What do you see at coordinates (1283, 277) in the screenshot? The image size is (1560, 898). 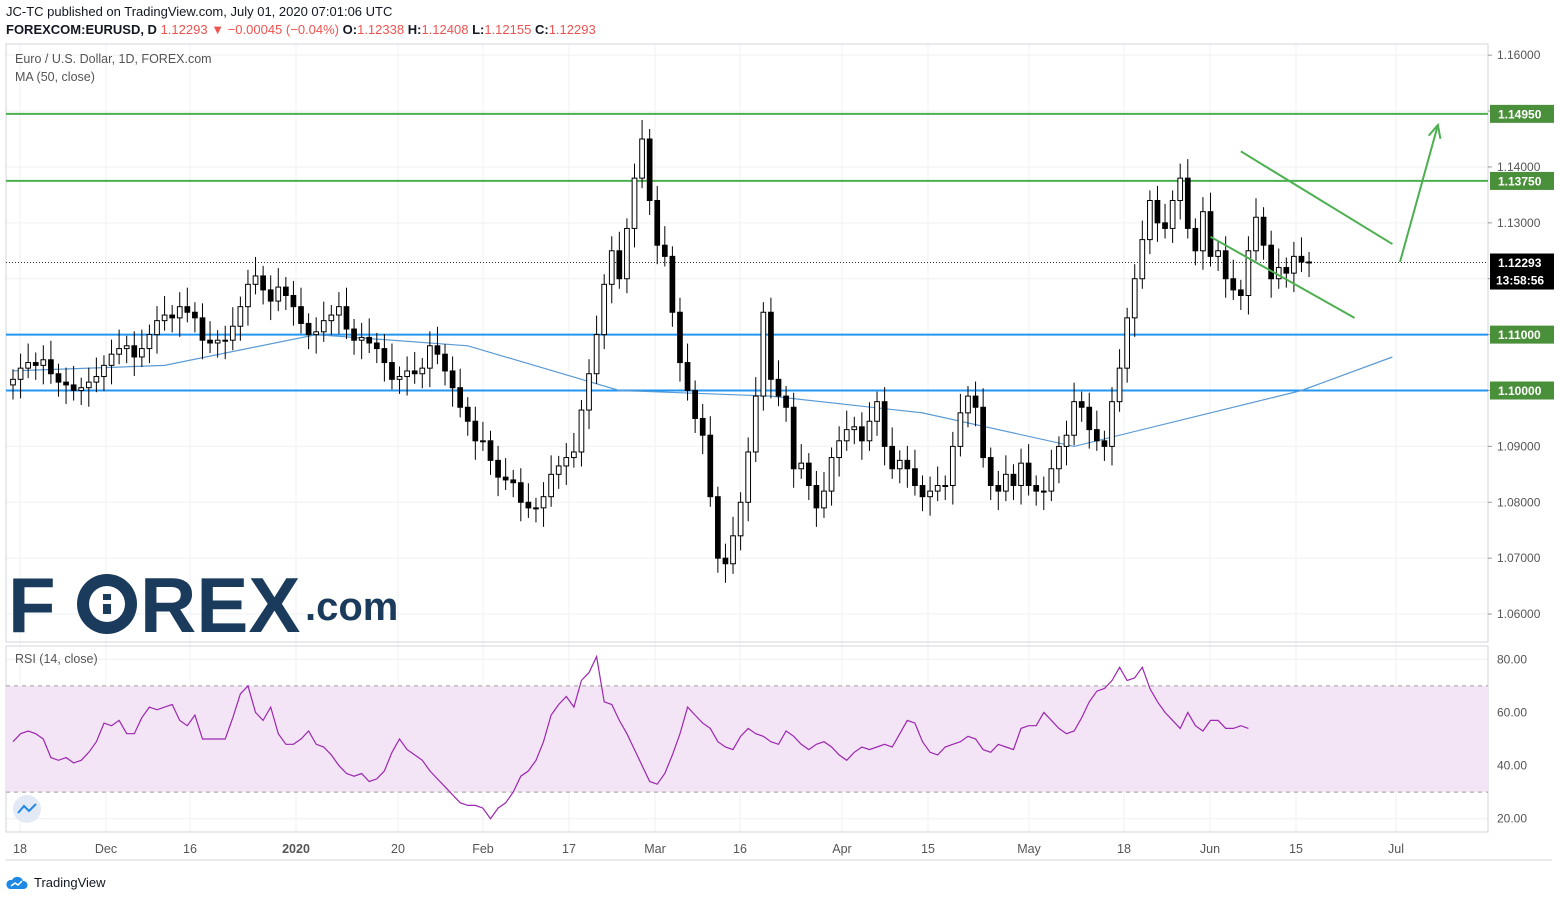 I see `channel-lower-line` at bounding box center [1283, 277].